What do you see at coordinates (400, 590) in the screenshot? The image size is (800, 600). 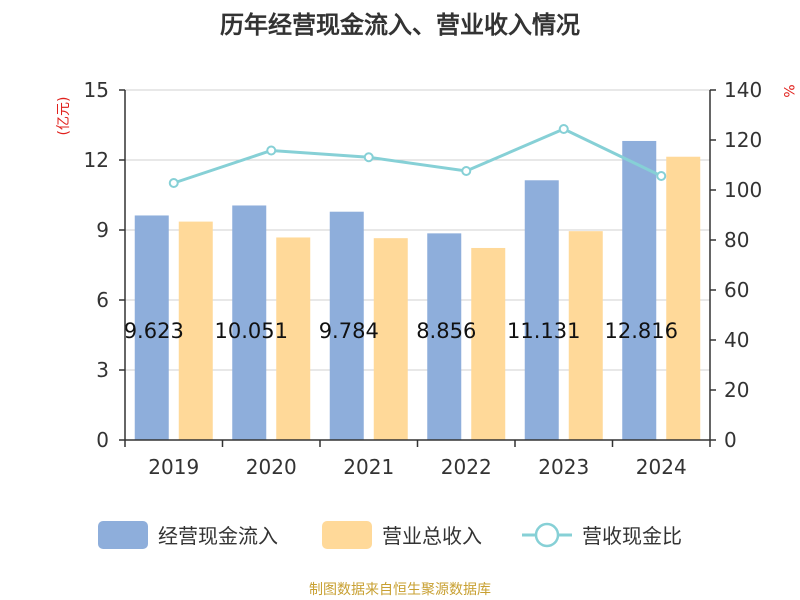 I see `source-note: 制图数据来自恒生聚源数据库` at bounding box center [400, 590].